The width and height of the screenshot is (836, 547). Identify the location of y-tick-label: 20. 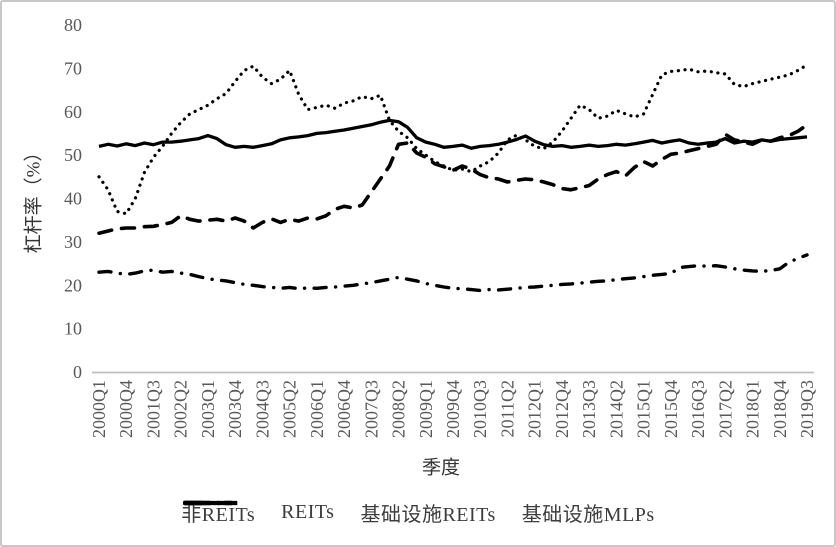
(73, 285).